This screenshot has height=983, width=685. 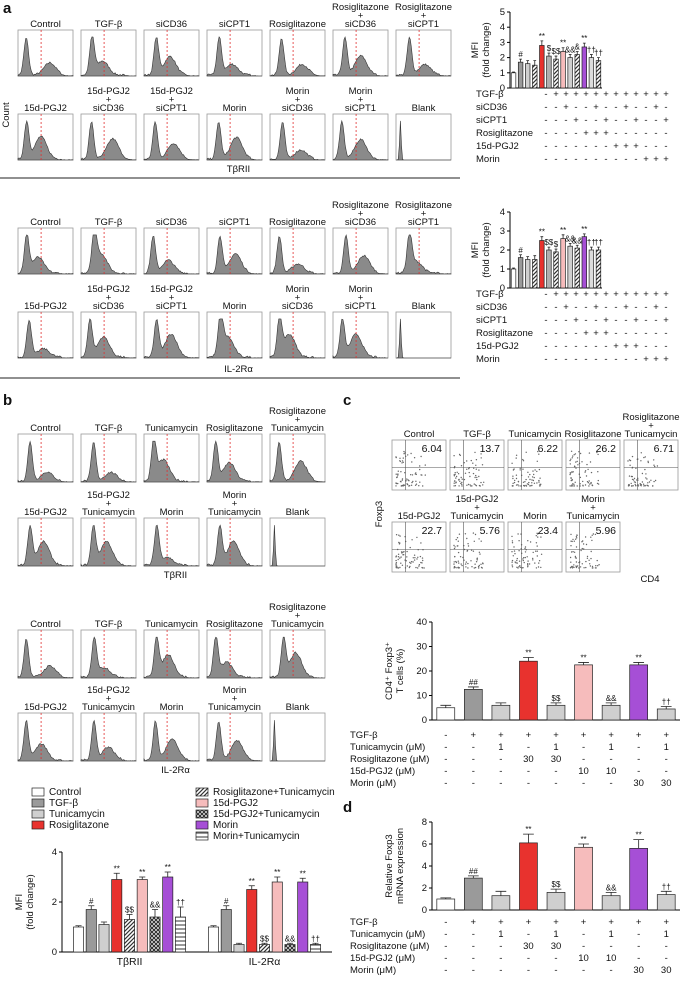 What do you see at coordinates (477, 499) in the screenshot?
I see `sample-label: 15d-PGJ2` at bounding box center [477, 499].